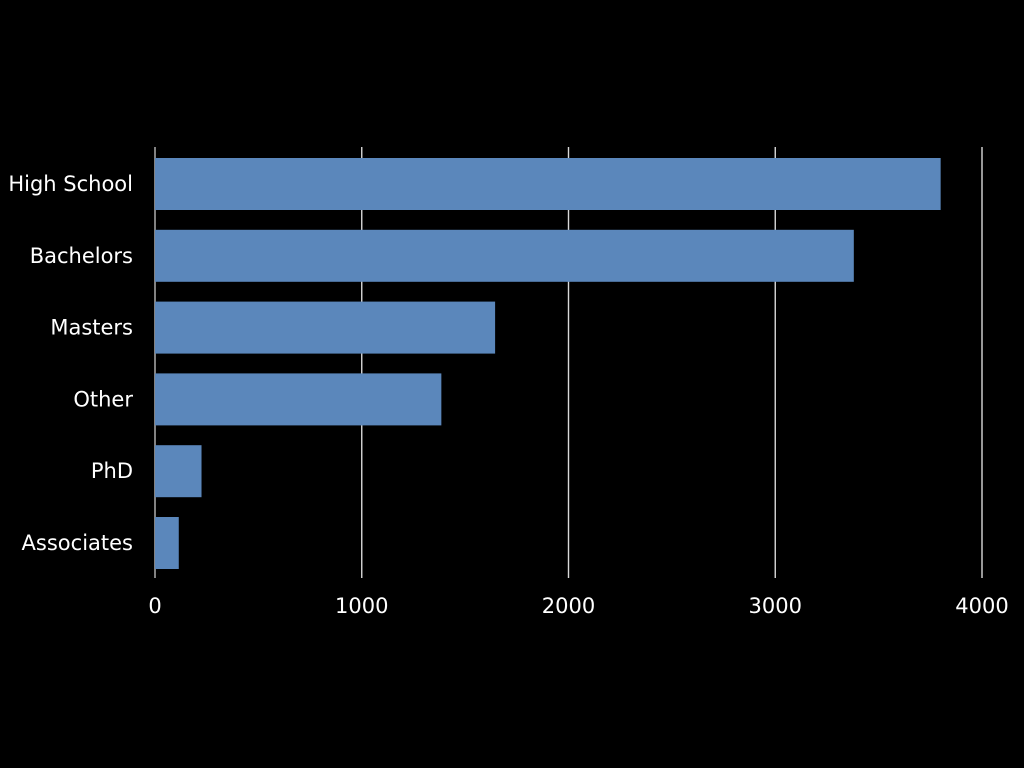 The height and width of the screenshot is (768, 1024). Describe the element at coordinates (91, 328) in the screenshot. I see `category-label-masters: Masters` at that location.